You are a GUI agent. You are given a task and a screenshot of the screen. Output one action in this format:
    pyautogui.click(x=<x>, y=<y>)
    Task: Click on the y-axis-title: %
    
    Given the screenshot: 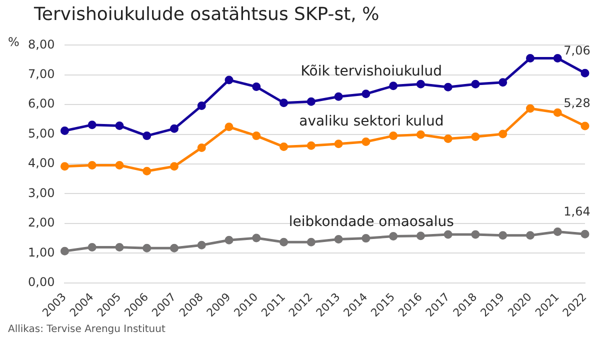 What is the action you would take?
    pyautogui.click(x=14, y=42)
    